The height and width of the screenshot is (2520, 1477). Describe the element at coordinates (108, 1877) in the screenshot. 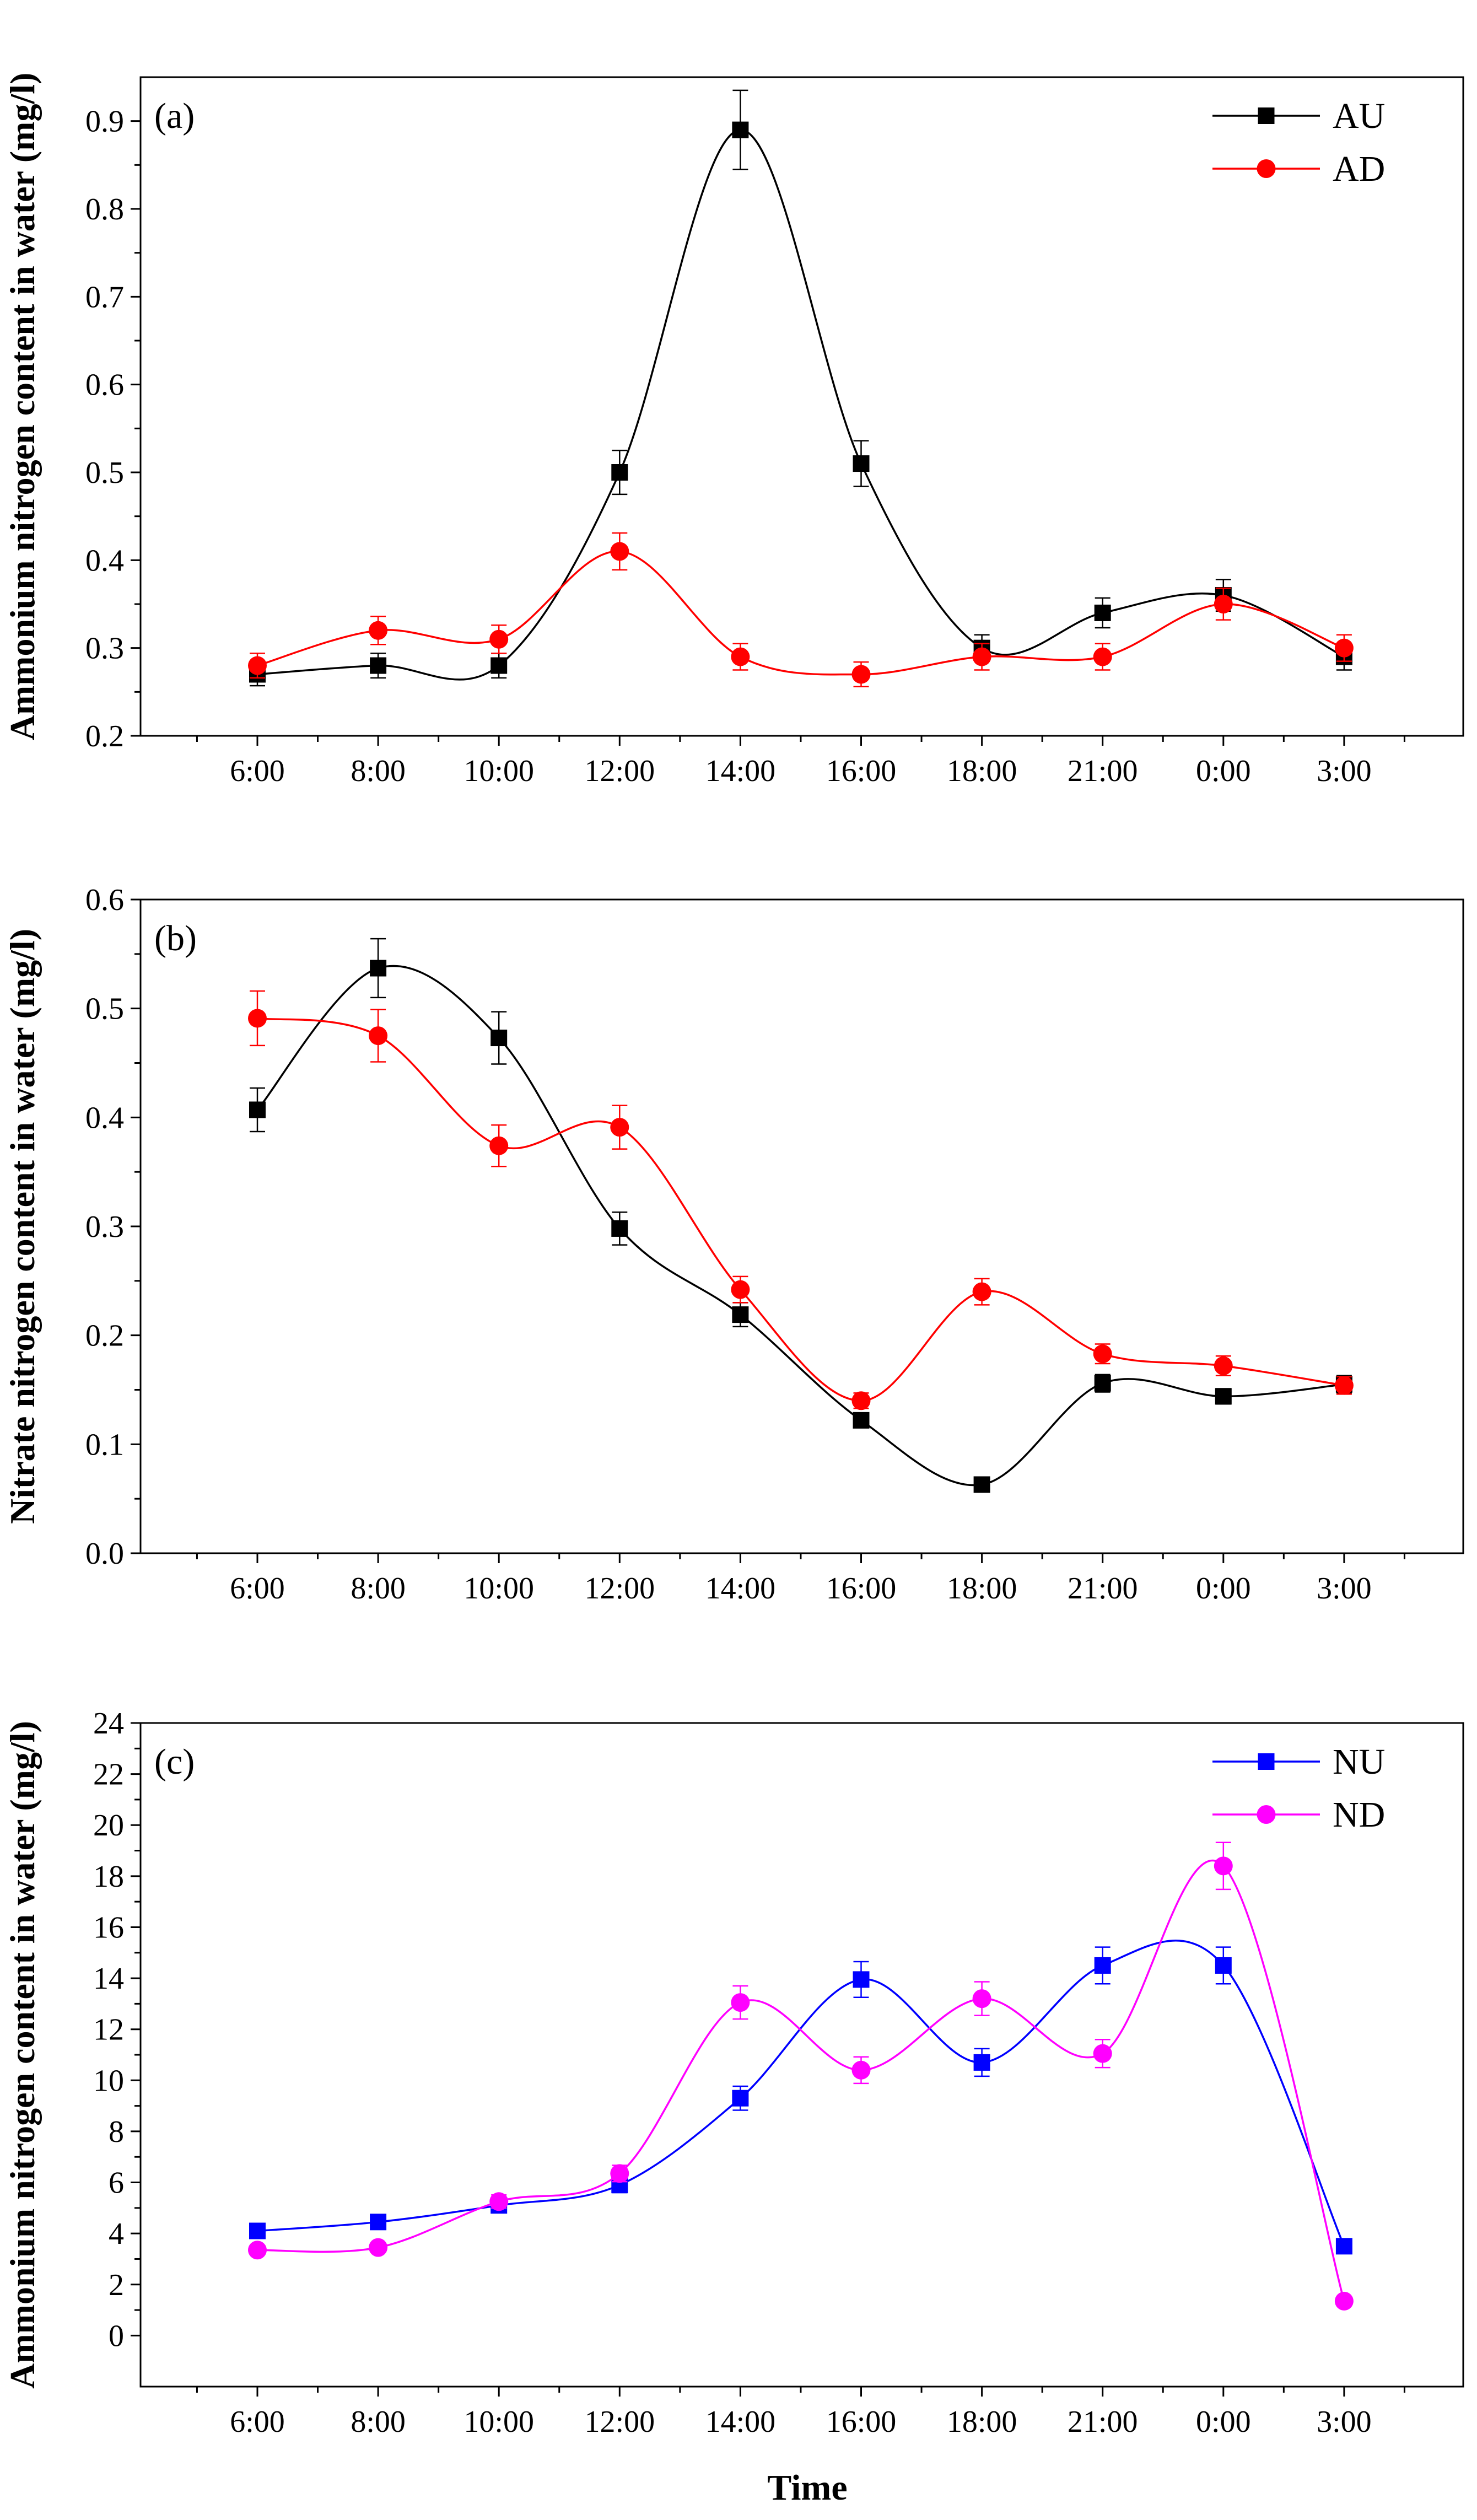

I see `y-tick-label: 18` at that location.